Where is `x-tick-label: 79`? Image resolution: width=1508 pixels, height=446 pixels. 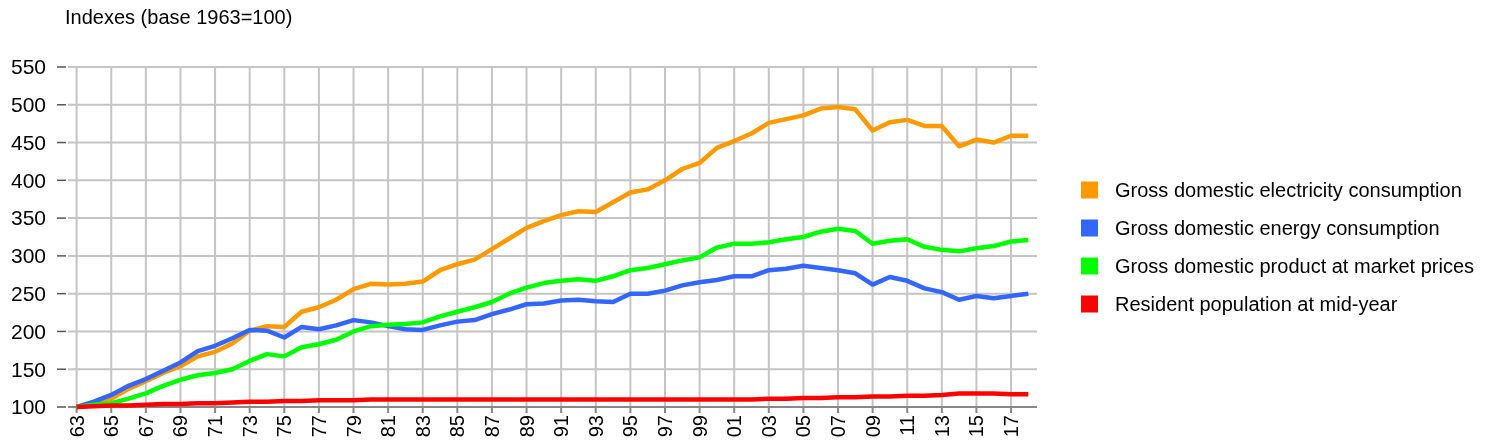 x-tick-label: 79 is located at coordinates (353, 426).